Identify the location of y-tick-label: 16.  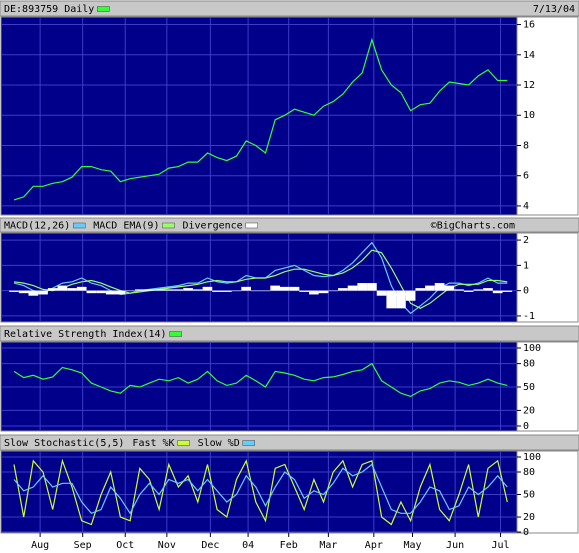
(529, 25).